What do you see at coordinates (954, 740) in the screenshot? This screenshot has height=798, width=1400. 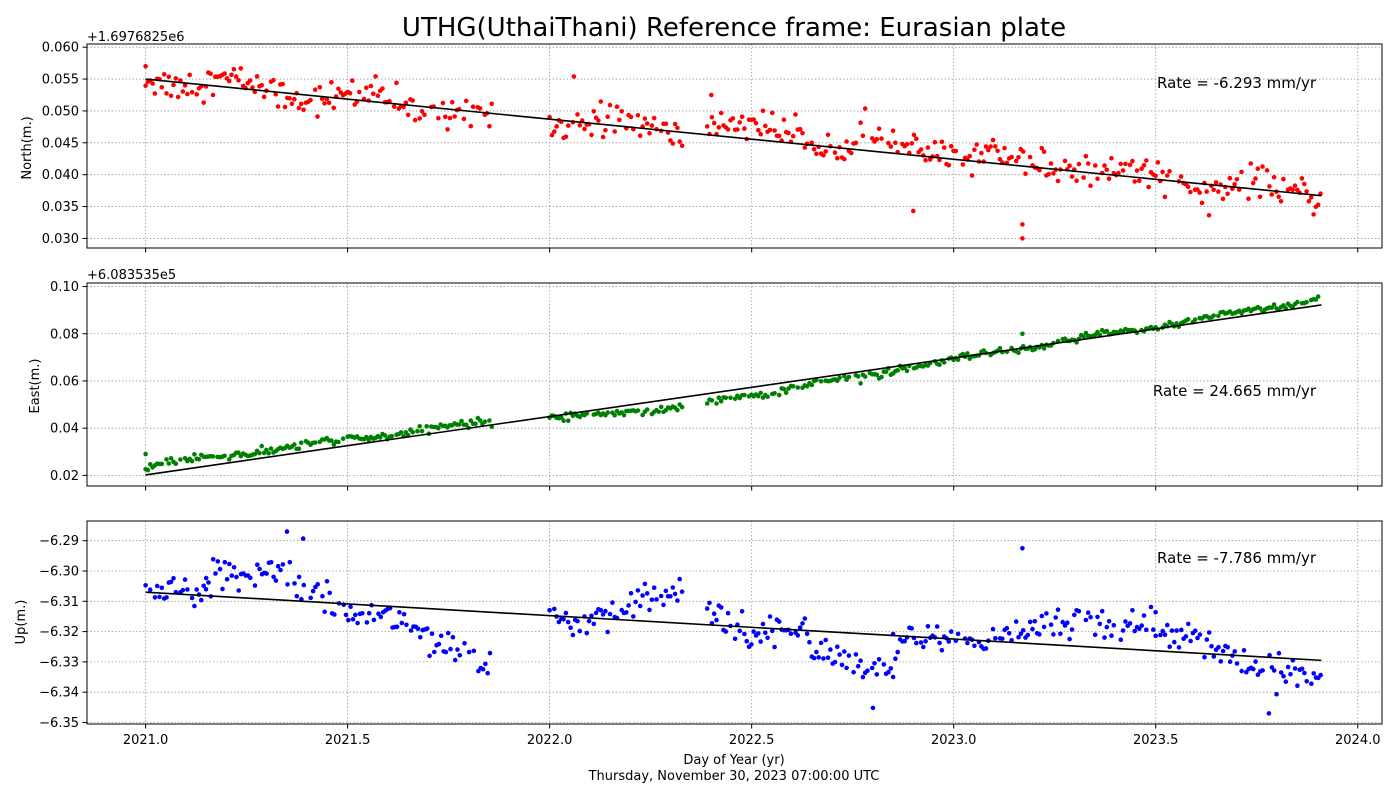 I see `x-tick-label: 2023.0` at bounding box center [954, 740].